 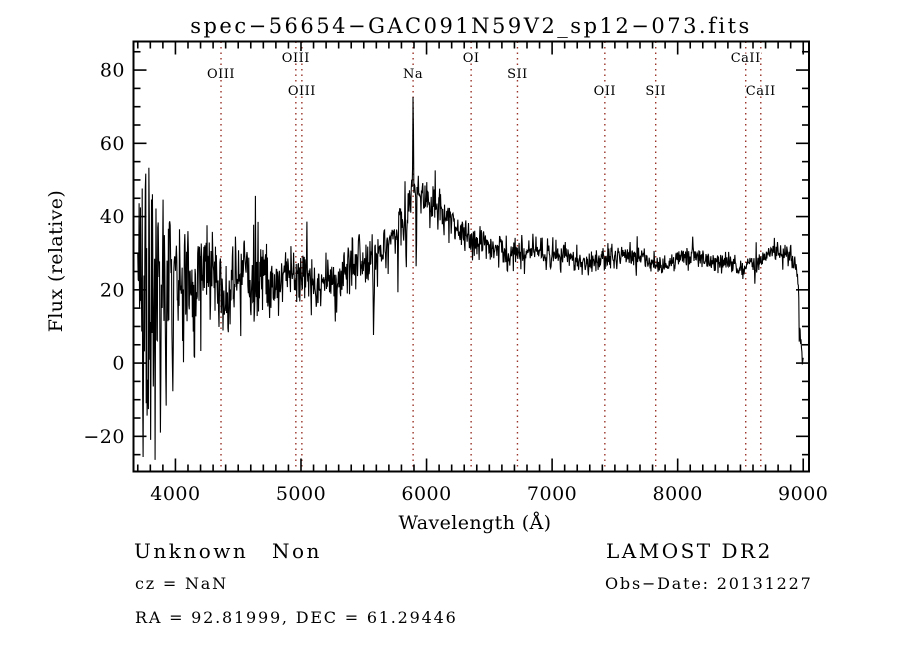 What do you see at coordinates (112, 290) in the screenshot?
I see `y-tick-label: 20` at bounding box center [112, 290].